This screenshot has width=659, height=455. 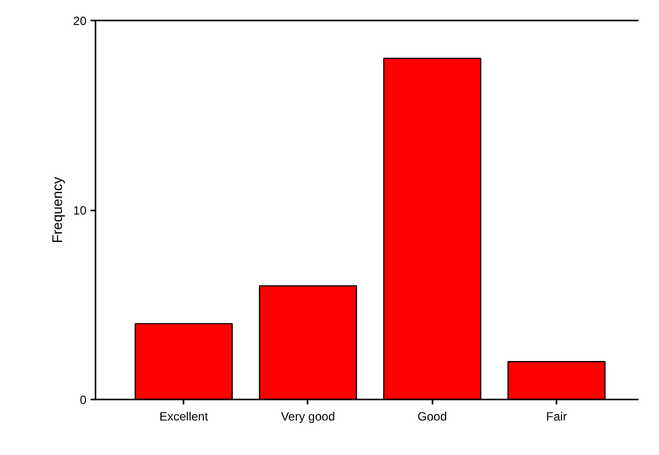 What do you see at coordinates (80, 211) in the screenshot?
I see `y-tick-label: 10` at bounding box center [80, 211].